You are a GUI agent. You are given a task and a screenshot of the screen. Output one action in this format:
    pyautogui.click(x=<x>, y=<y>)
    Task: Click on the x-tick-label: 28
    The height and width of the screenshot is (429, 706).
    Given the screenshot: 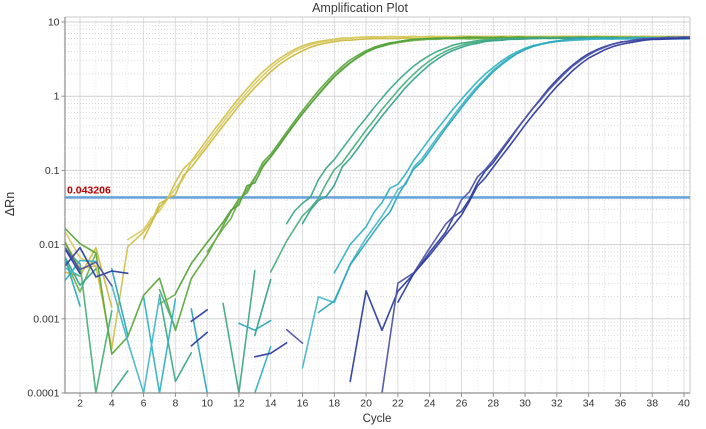 What is the action you would take?
    pyautogui.click(x=493, y=404)
    